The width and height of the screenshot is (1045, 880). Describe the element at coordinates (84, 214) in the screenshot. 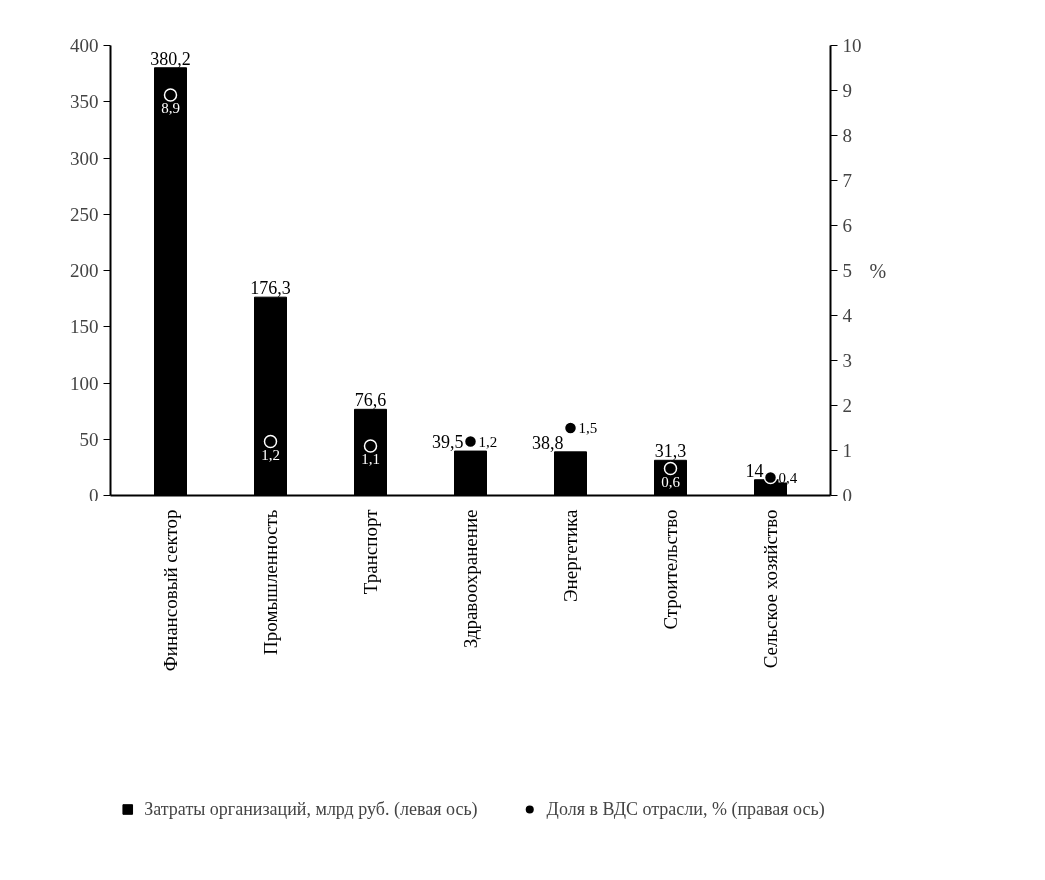

I see `y-tick-label: 250` at that location.